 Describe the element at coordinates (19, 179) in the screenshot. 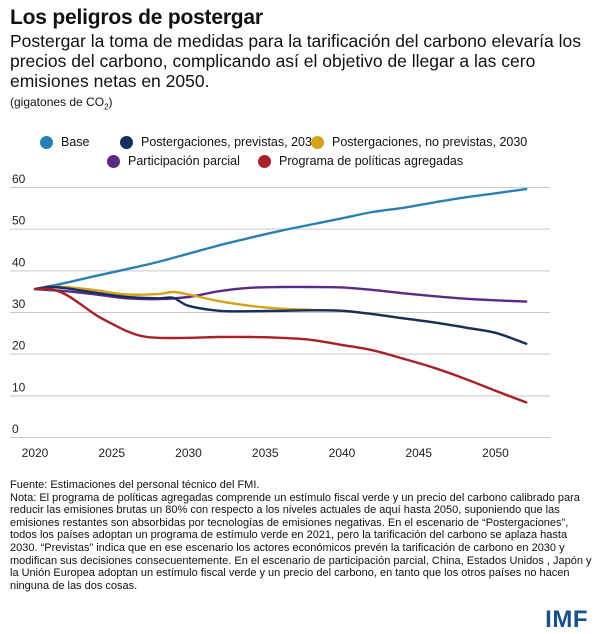

I see `y-tick-label-60: 60` at that location.